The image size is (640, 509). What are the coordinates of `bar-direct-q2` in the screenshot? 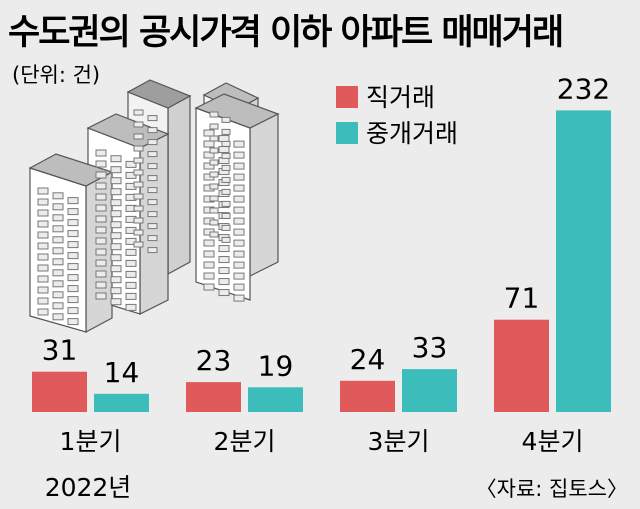 It's located at (213, 397).